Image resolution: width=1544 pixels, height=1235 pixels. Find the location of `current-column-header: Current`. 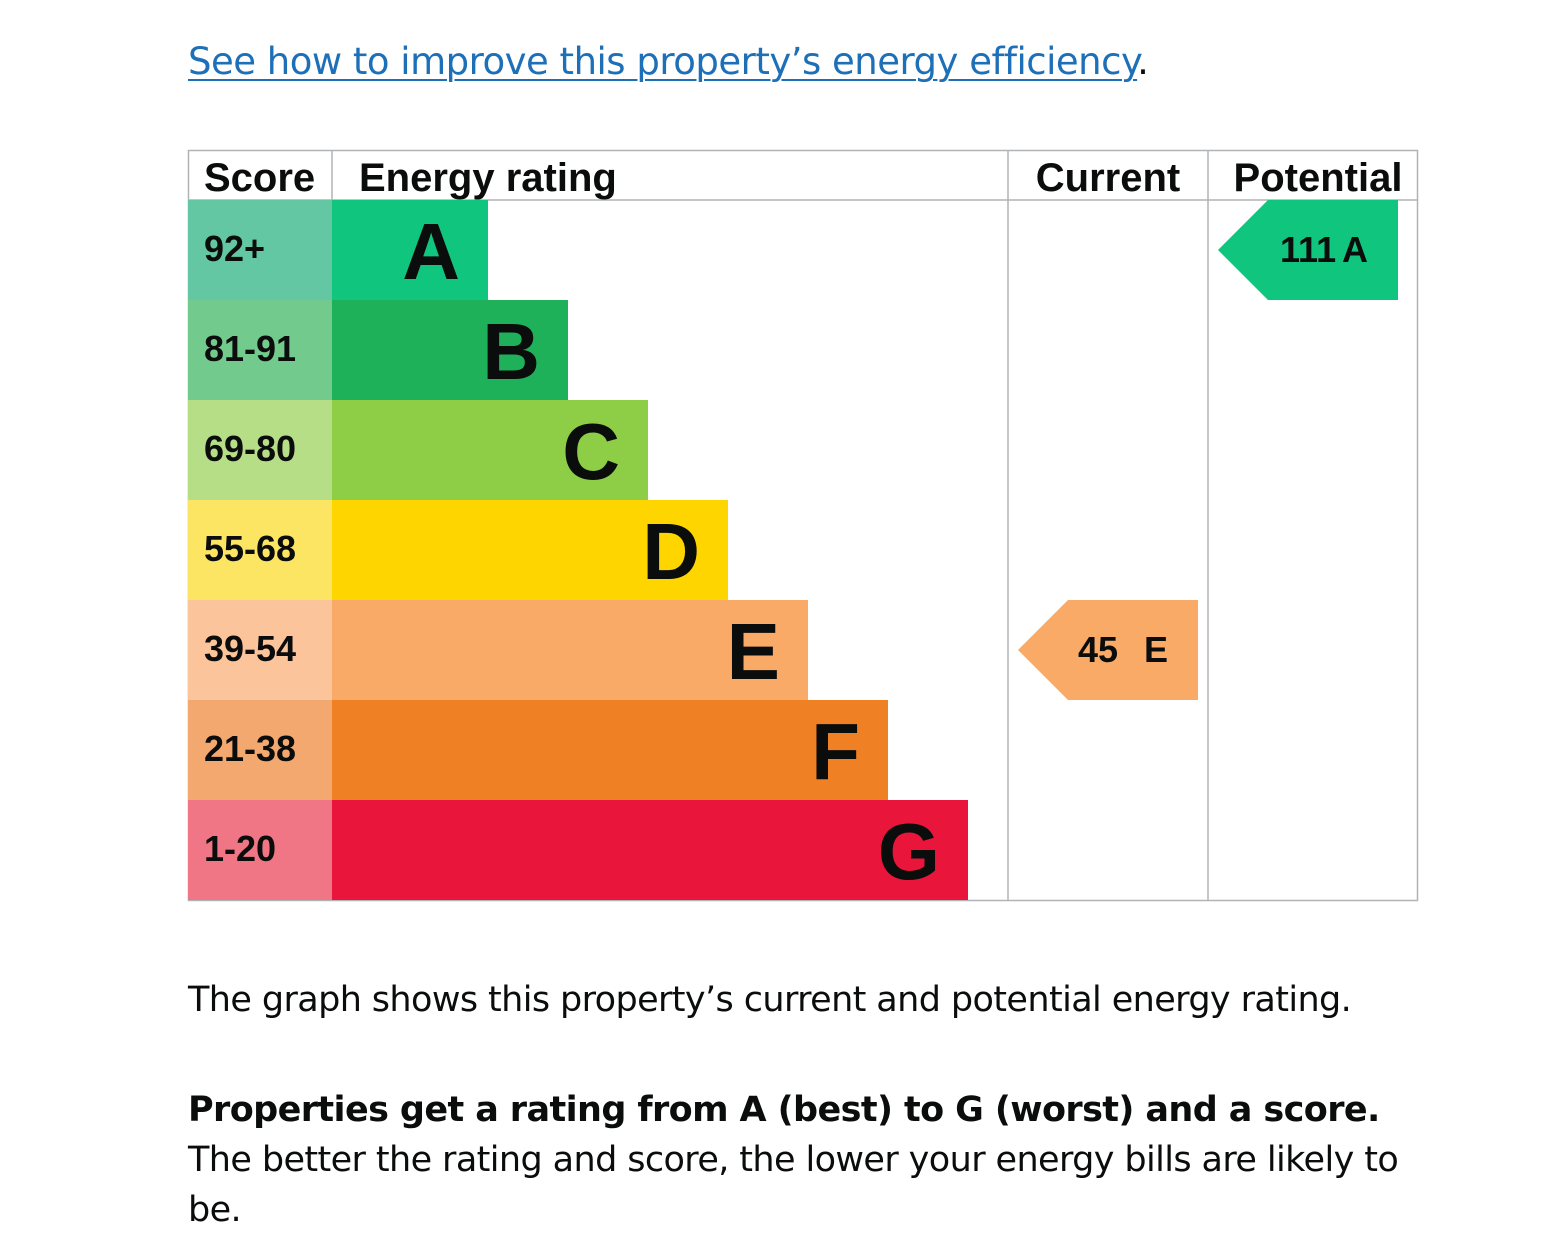

current-column-header: Current is located at coordinates (1108, 178).